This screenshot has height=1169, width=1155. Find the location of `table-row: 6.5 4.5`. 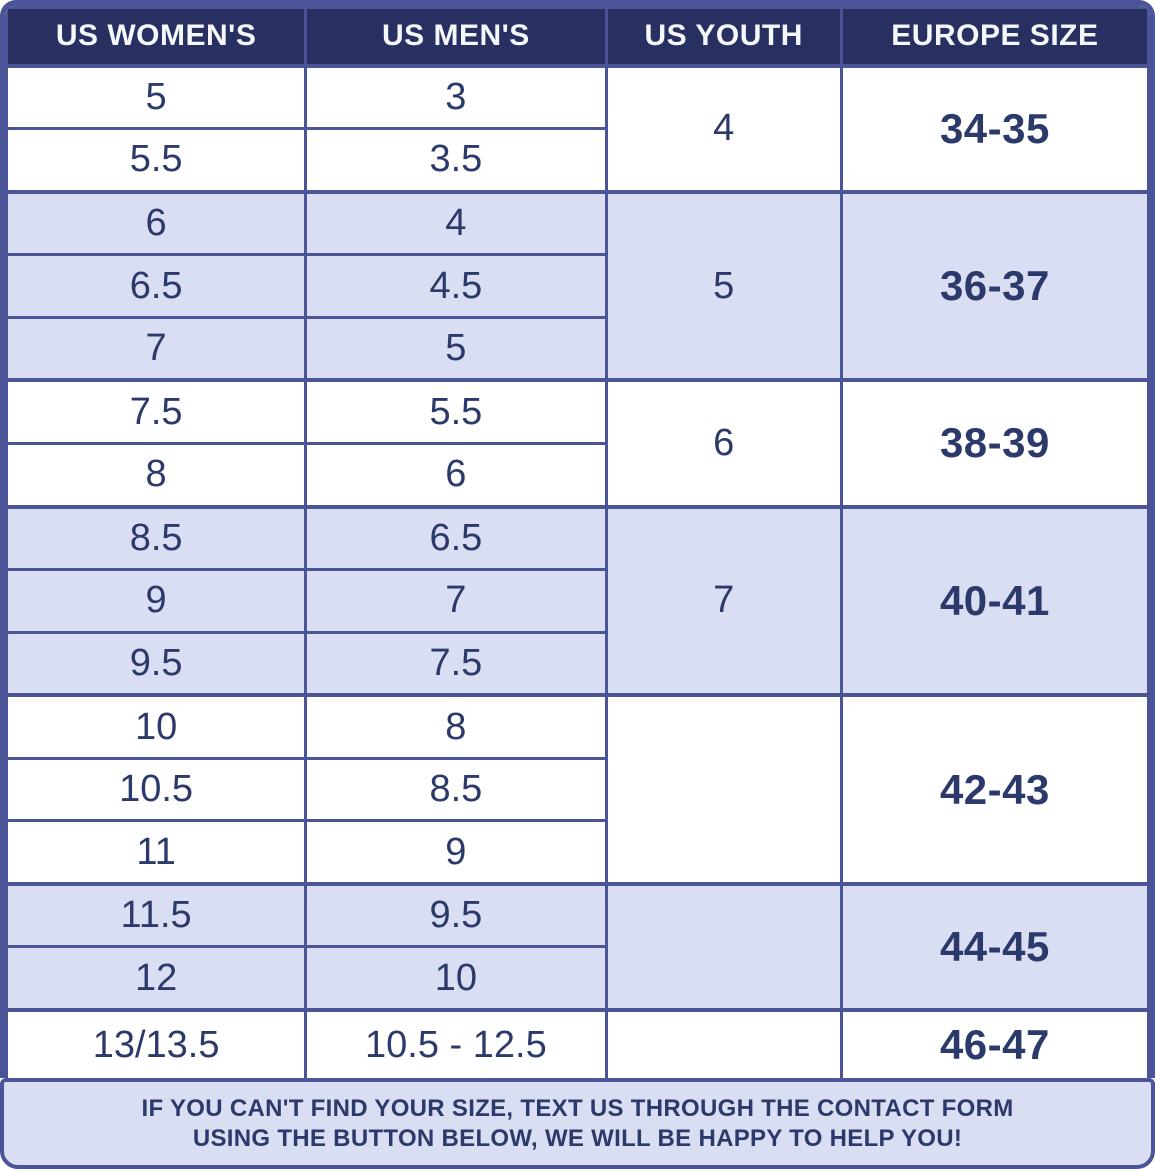

table-row: 6.5 4.5 is located at coordinates (577, 286).